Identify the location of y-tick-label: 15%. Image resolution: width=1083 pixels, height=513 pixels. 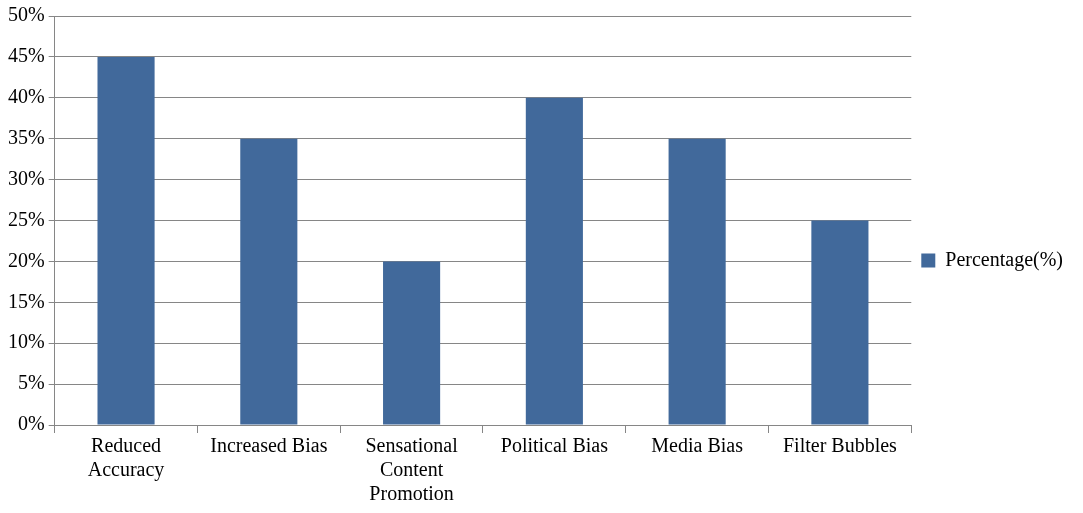
(26, 300).